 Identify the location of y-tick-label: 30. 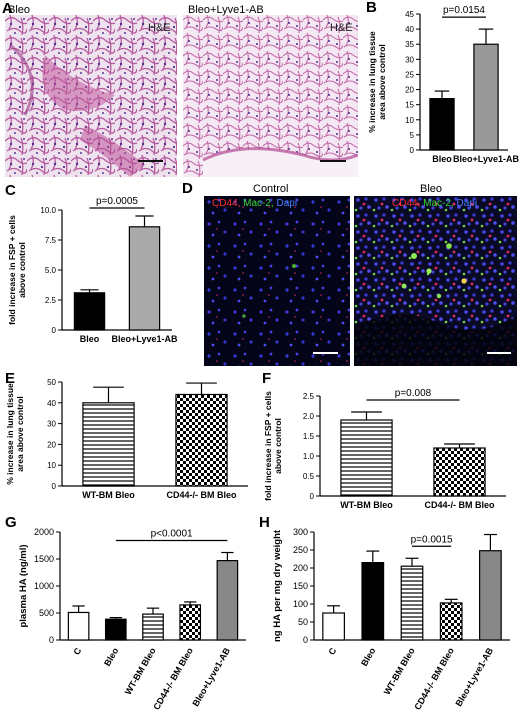
(409, 59).